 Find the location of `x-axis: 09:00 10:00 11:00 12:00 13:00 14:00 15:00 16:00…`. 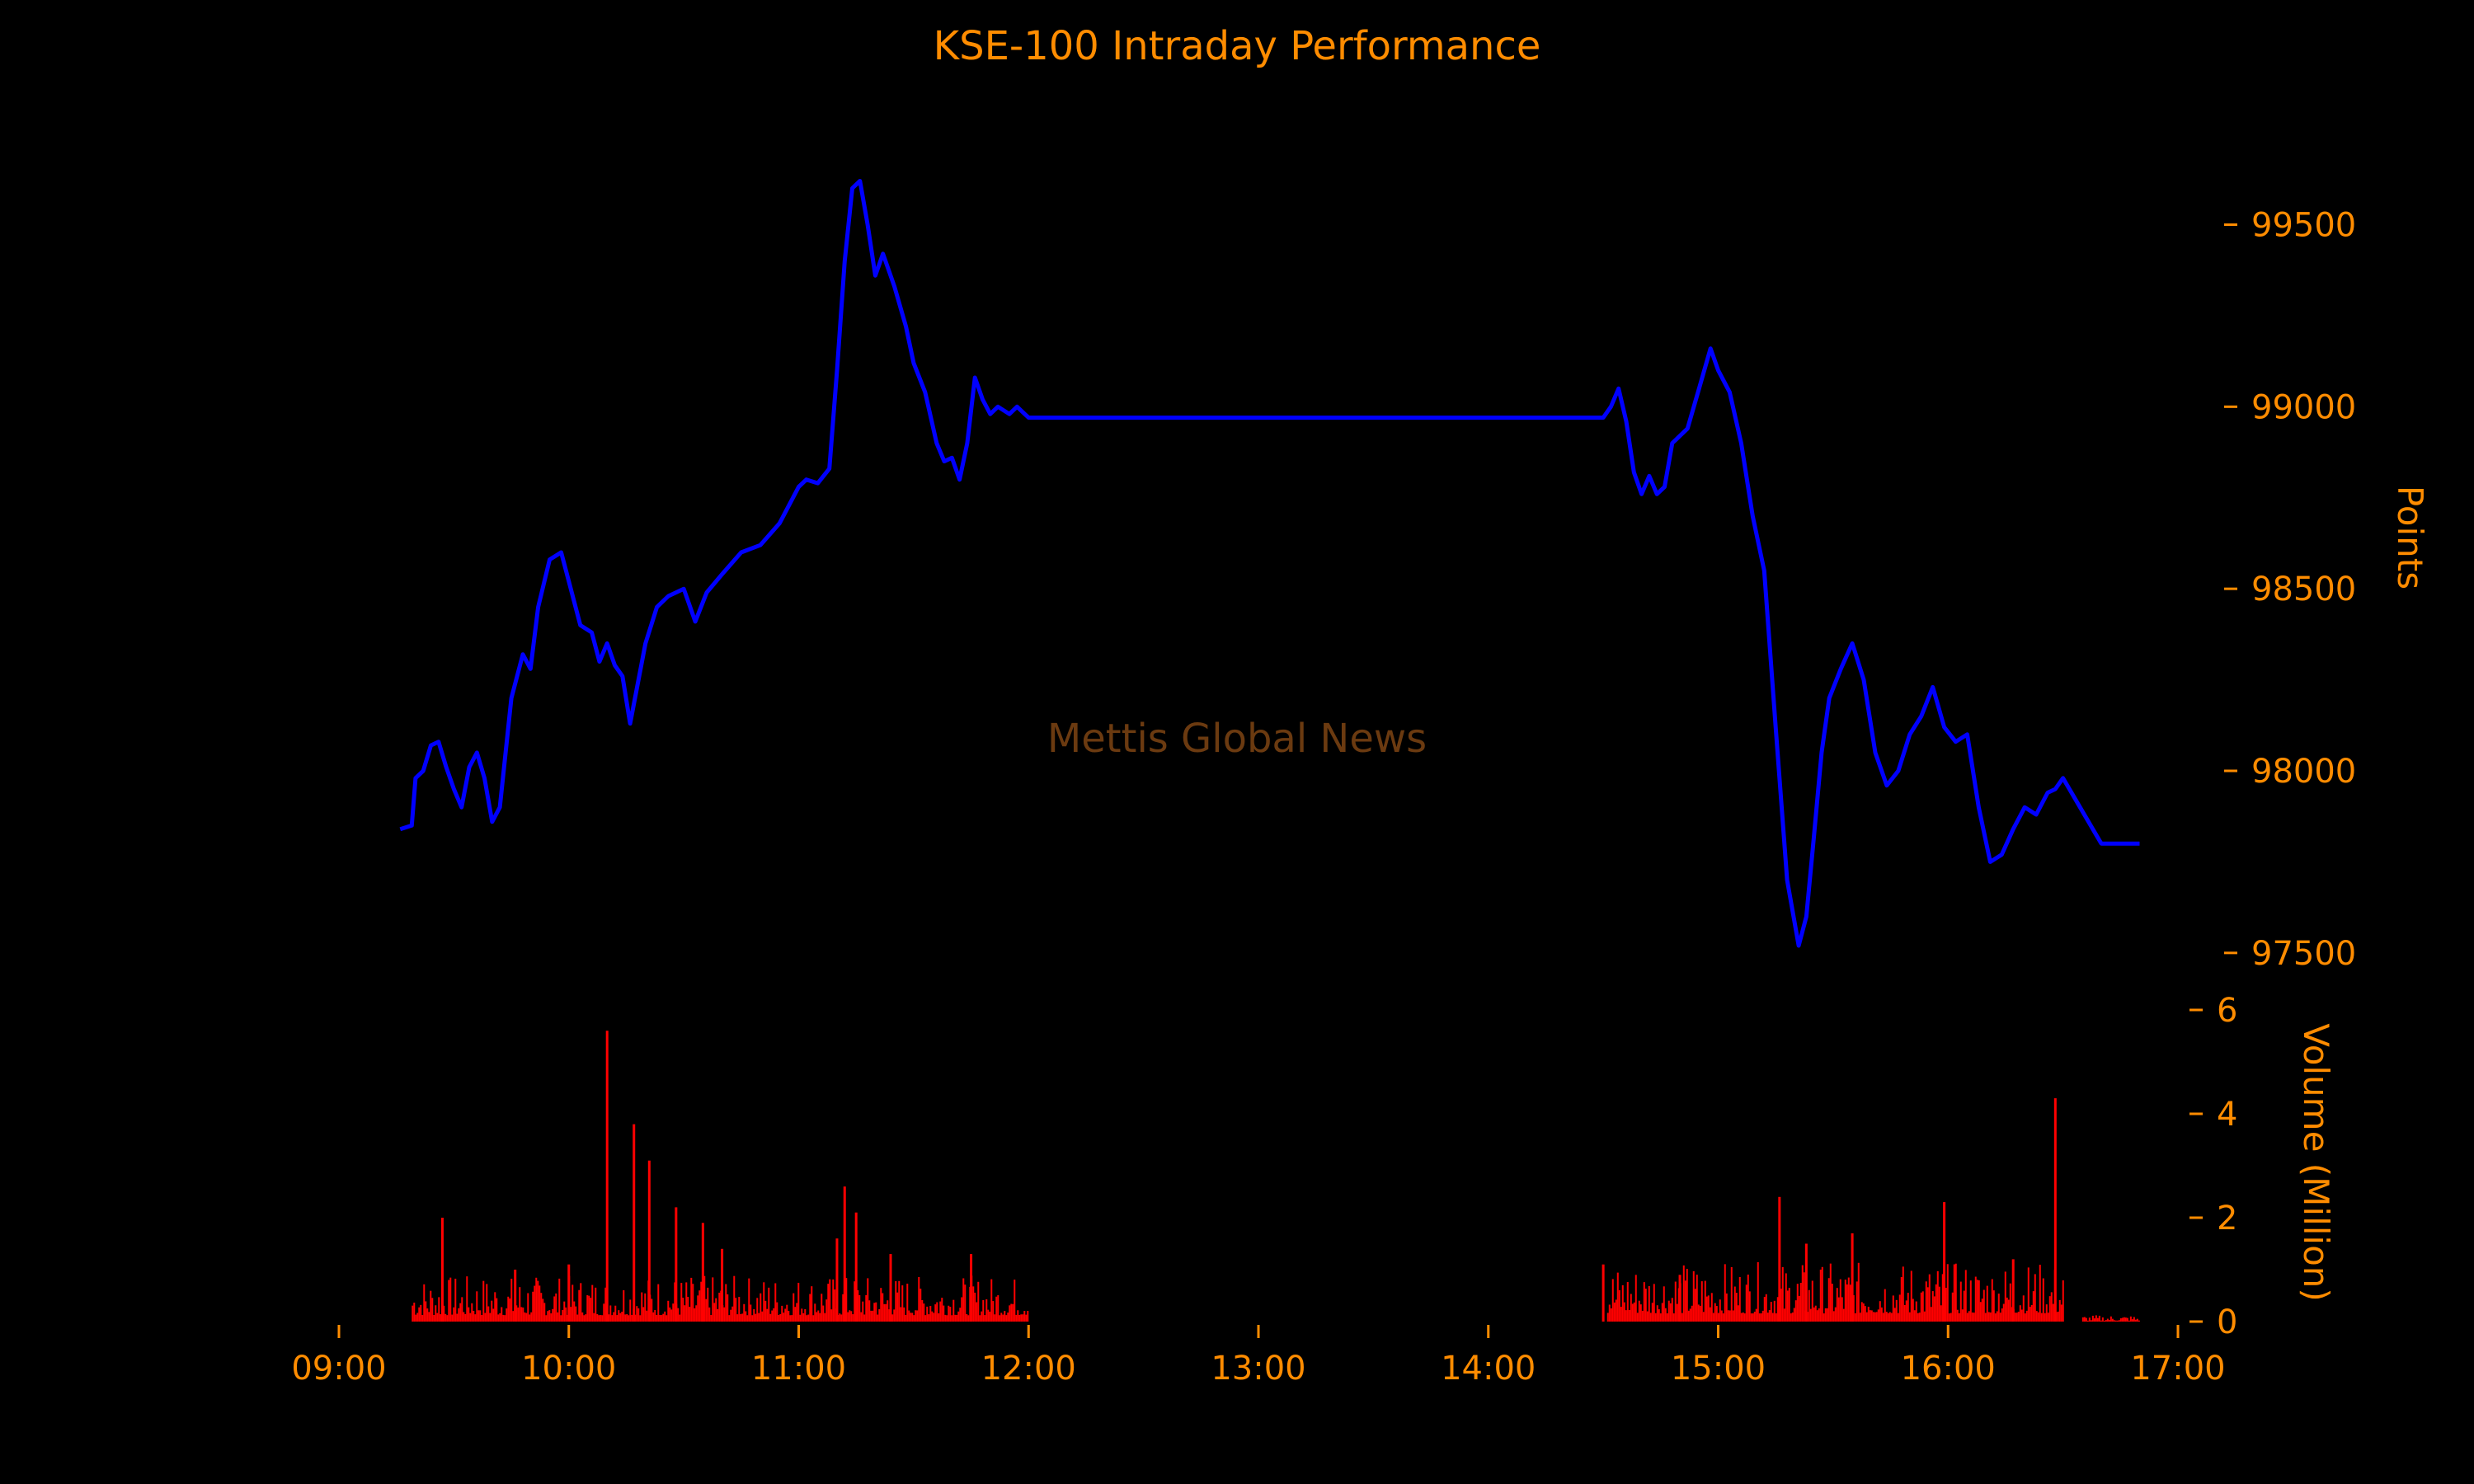

x-axis: 09:00 10:00 11:00 12:00 13:00 14:00 15:00 16:00… is located at coordinates (1258, 1356).